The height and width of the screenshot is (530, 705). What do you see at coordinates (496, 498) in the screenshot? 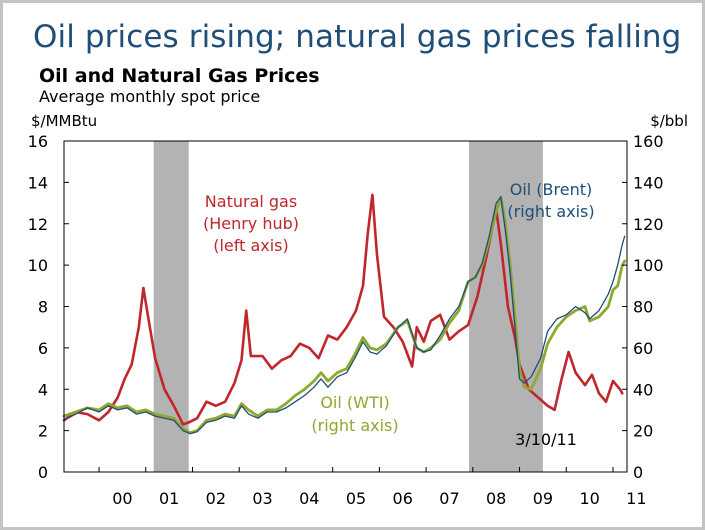
I see `x-axis-tick-label: 08` at bounding box center [496, 498].